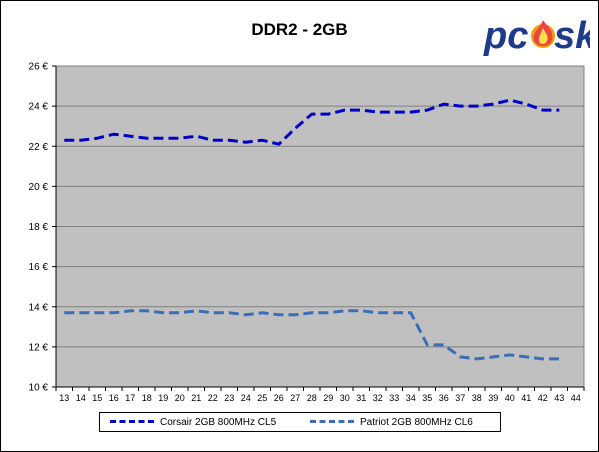  Describe the element at coordinates (39, 388) in the screenshot. I see `y-tick-label: 10 €` at that location.